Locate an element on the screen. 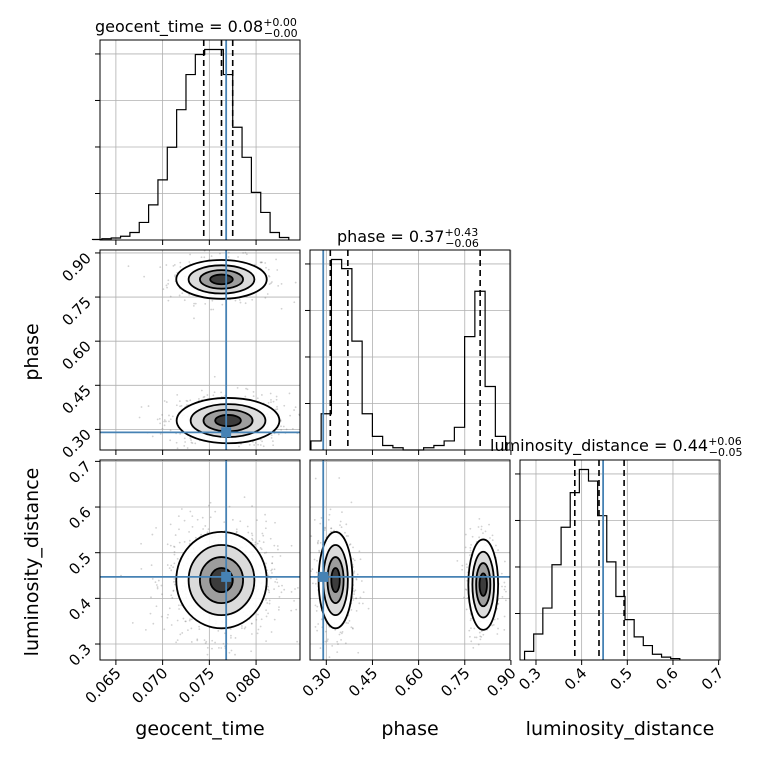 The image size is (760, 760). y-tick-label: 0.4 is located at coordinates (80, 609).